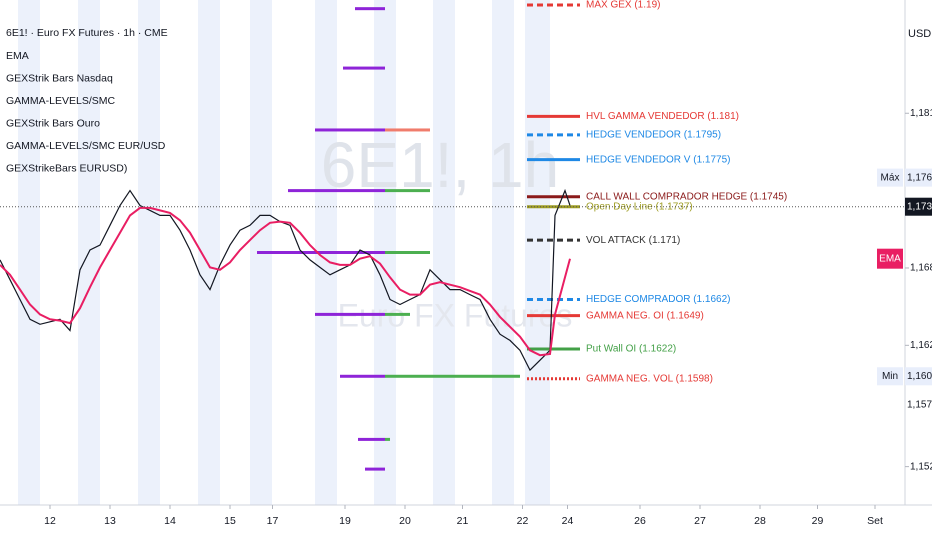 This screenshot has height=550, width=932. Describe the element at coordinates (649, 378) in the screenshot. I see `gamma-level-label: GAMMA NEG. VOL (1.1598)` at that location.